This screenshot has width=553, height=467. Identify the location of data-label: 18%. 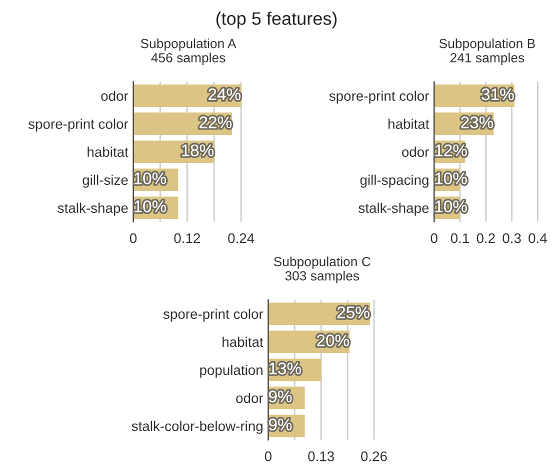
(198, 150).